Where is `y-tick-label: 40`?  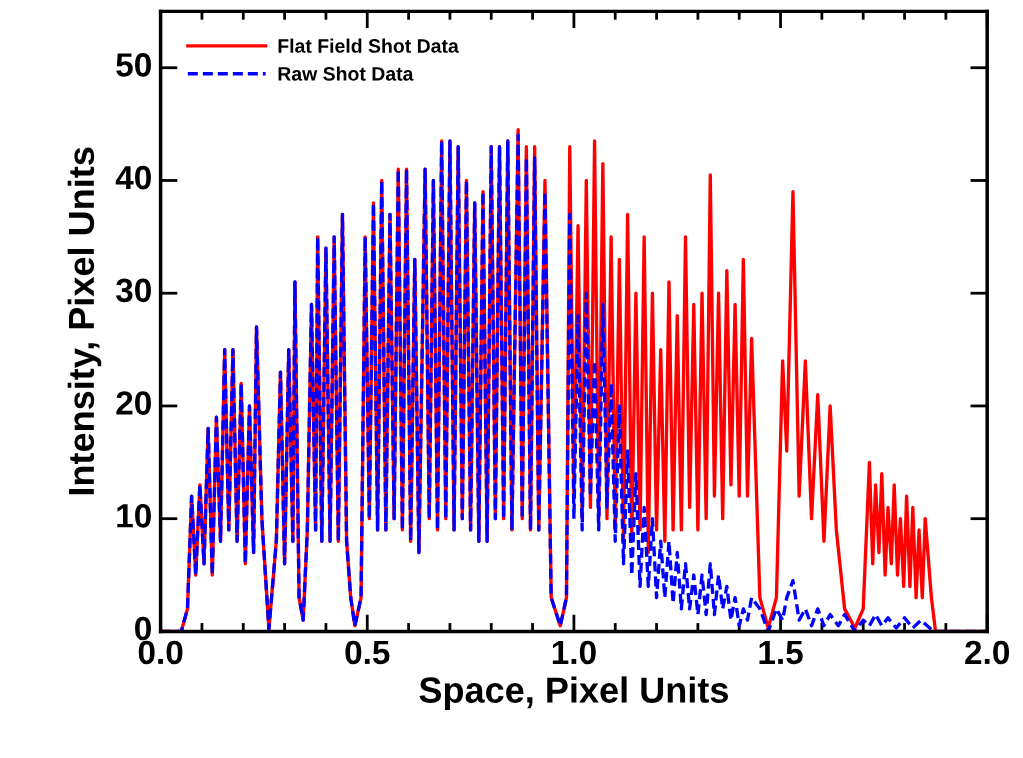 y-tick-label: 40 is located at coordinates (133, 177).